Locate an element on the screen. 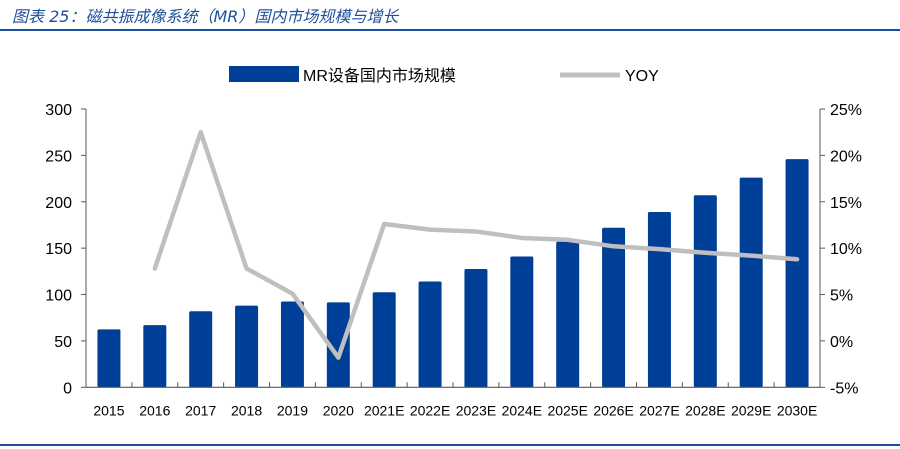 This screenshot has width=900, height=449. bar-2026E is located at coordinates (614, 307).